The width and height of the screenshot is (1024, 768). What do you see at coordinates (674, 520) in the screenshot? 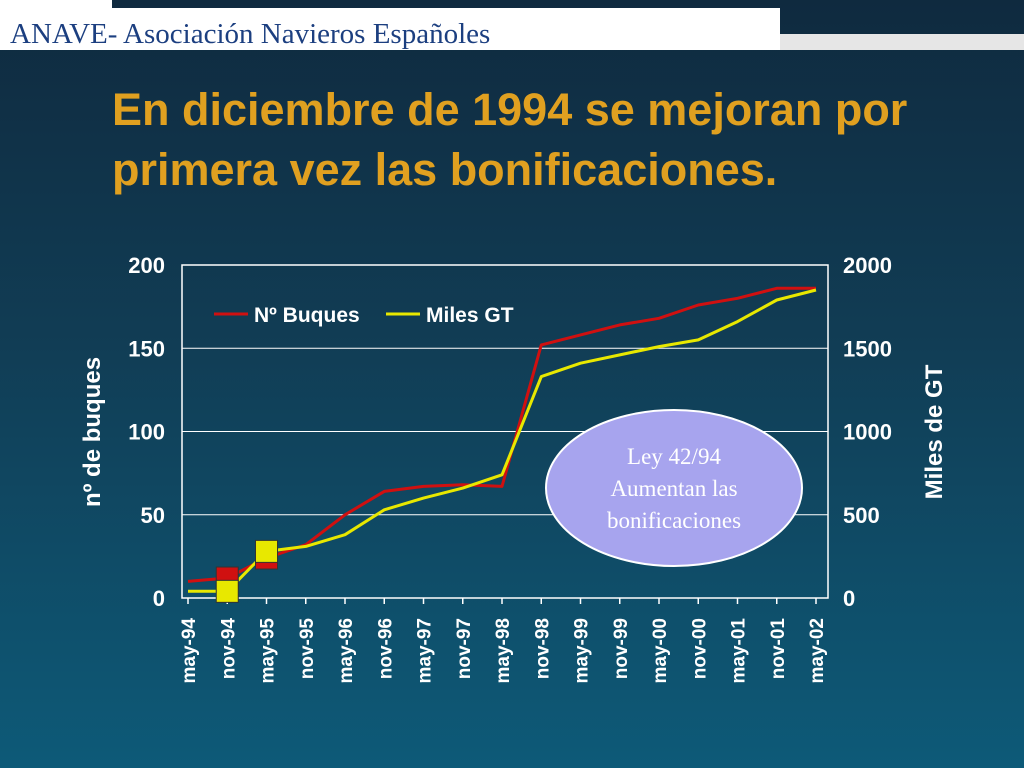
I see `annotation-text: bonificaciones` at bounding box center [674, 520].